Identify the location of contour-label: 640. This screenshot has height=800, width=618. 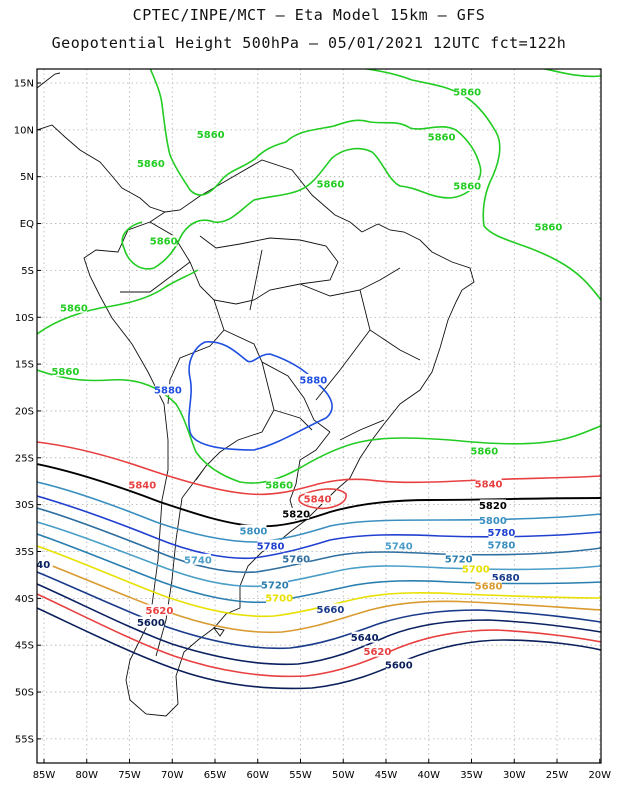
(39, 565).